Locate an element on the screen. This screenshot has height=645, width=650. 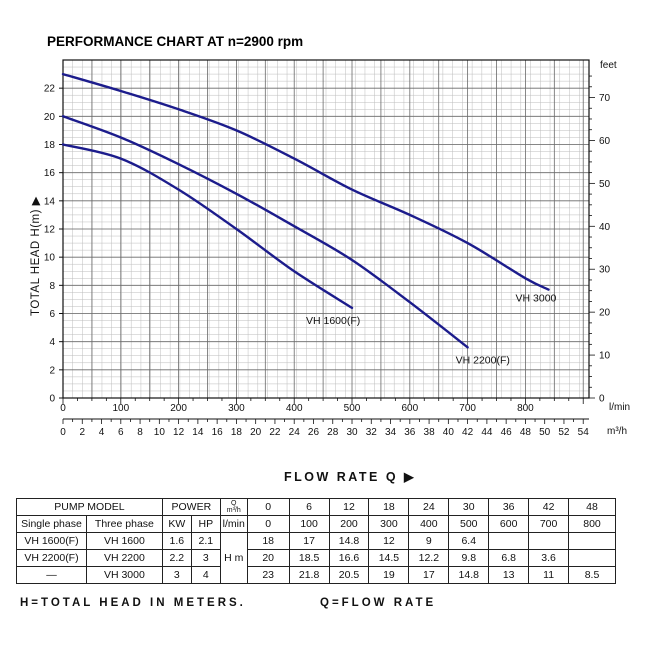
table-cell: 100 is located at coordinates (309, 524).